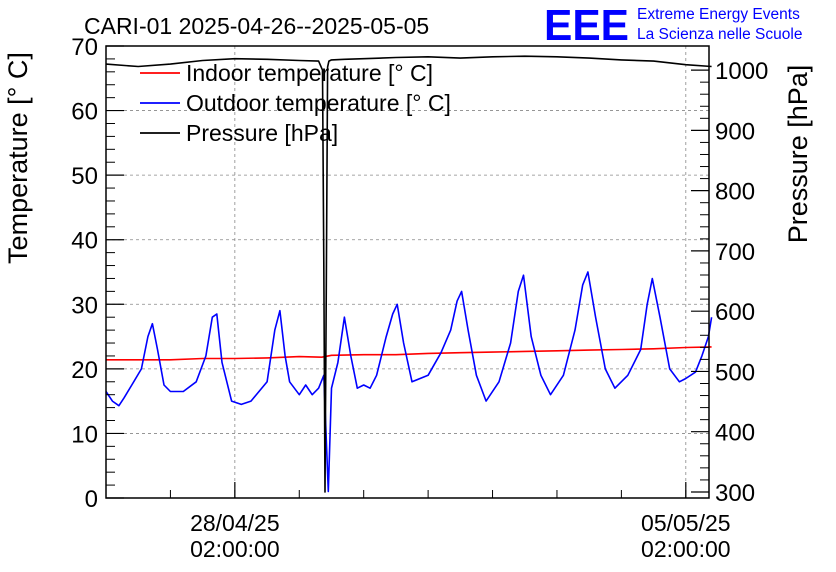  I want to click on logo-line-2: La Scienza nelle Scuole, so click(719, 34).